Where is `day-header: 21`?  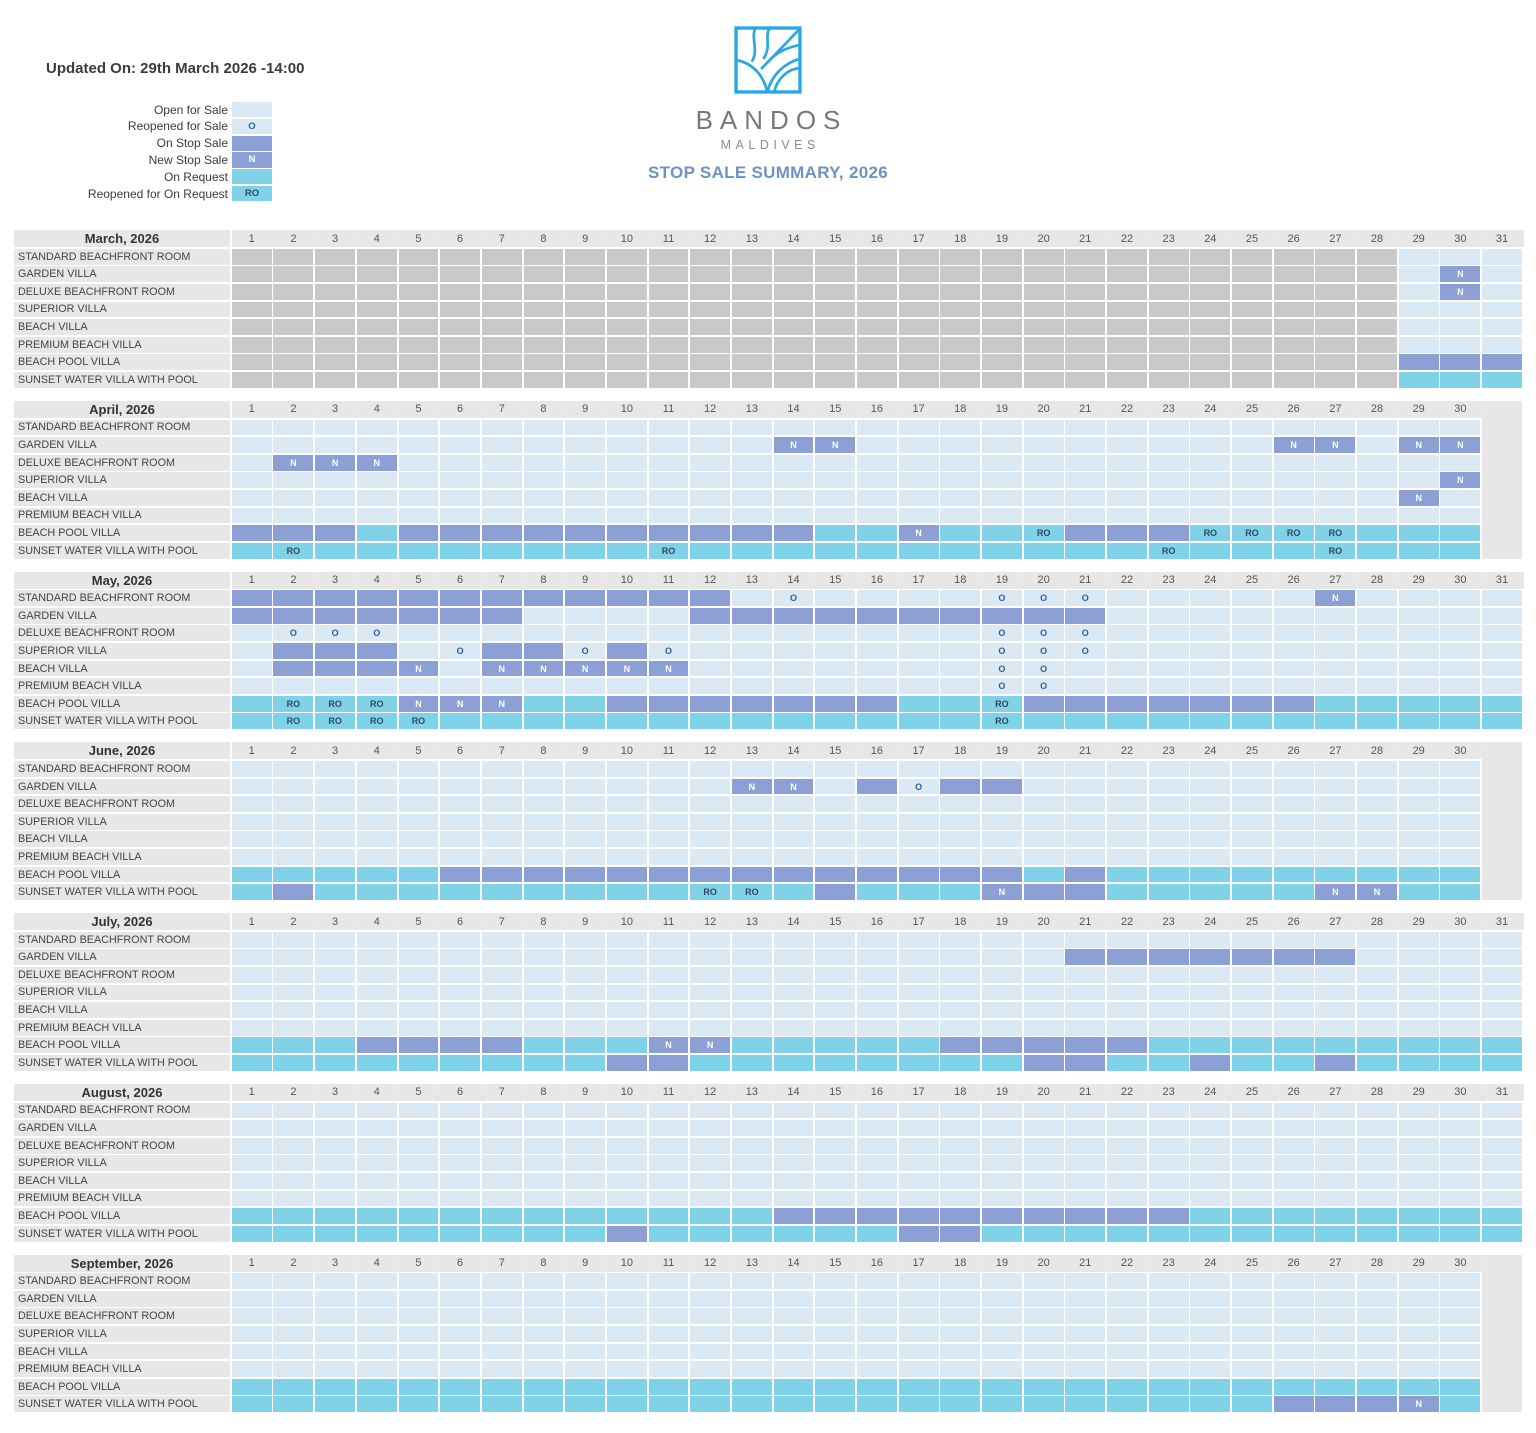
day-header: 21 is located at coordinates (1085, 580).